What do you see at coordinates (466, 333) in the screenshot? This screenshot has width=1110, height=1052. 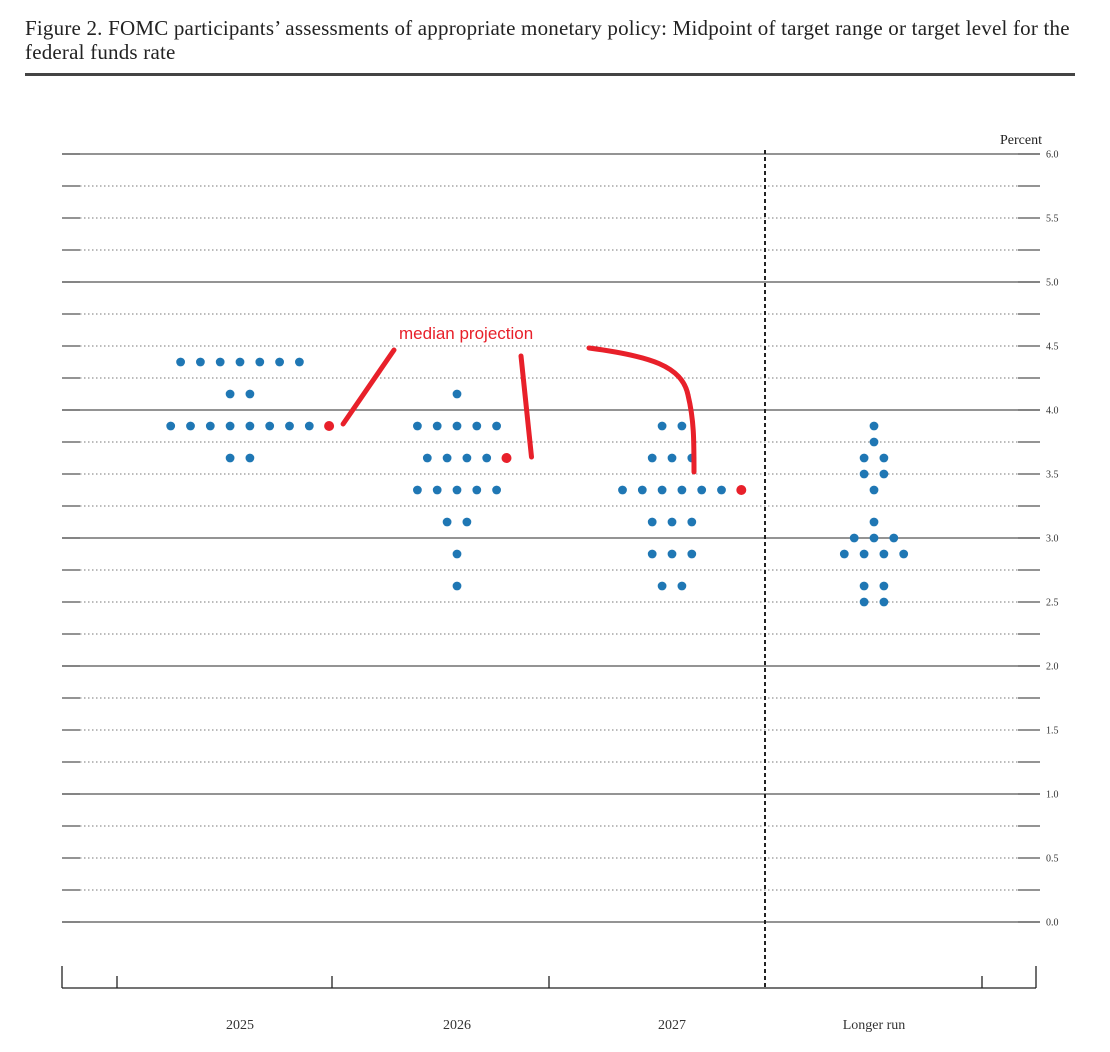 I see `median-projection-annotation: median projection` at bounding box center [466, 333].